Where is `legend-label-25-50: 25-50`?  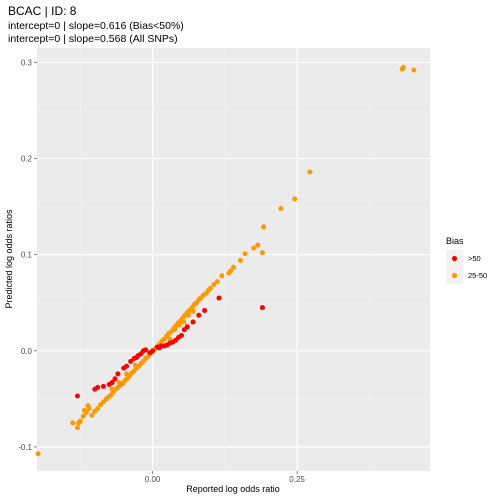
legend-label-25-50: 25-50 is located at coordinates (477, 275).